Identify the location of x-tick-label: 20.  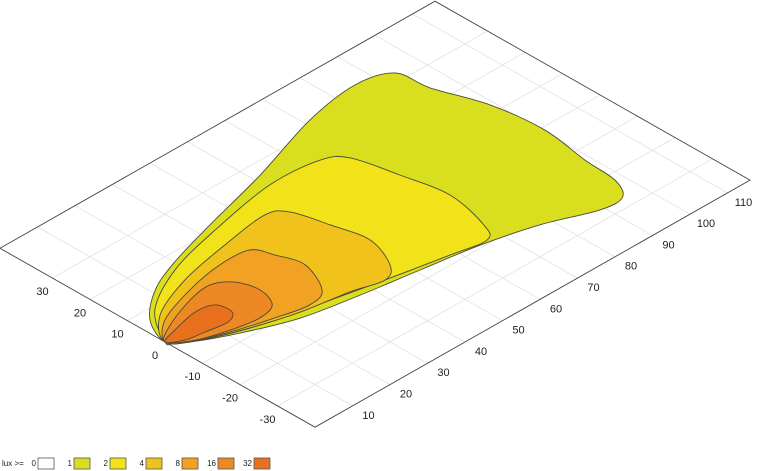
(406, 395).